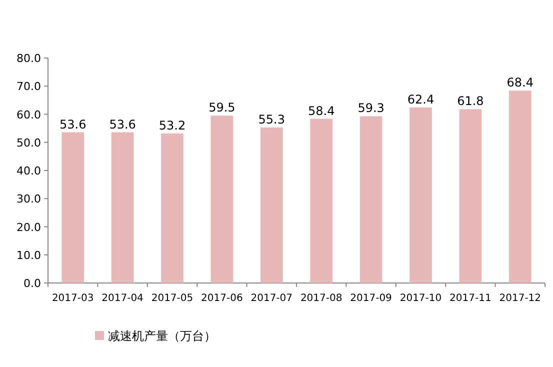 The height and width of the screenshot is (367, 553). I want to click on data-label: 58.4, so click(321, 111).